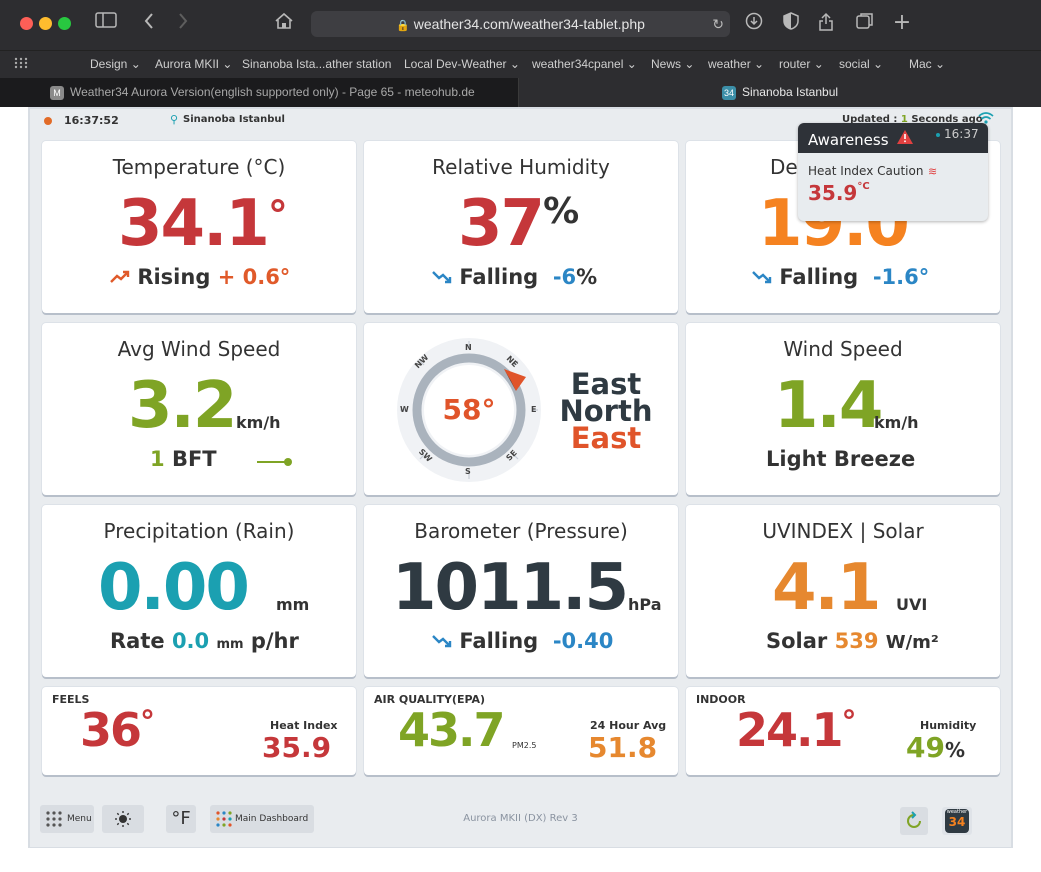 The width and height of the screenshot is (1041, 872). I want to click on indoor-card: INDOOR 24.1° Humidity 49%, so click(843, 731).